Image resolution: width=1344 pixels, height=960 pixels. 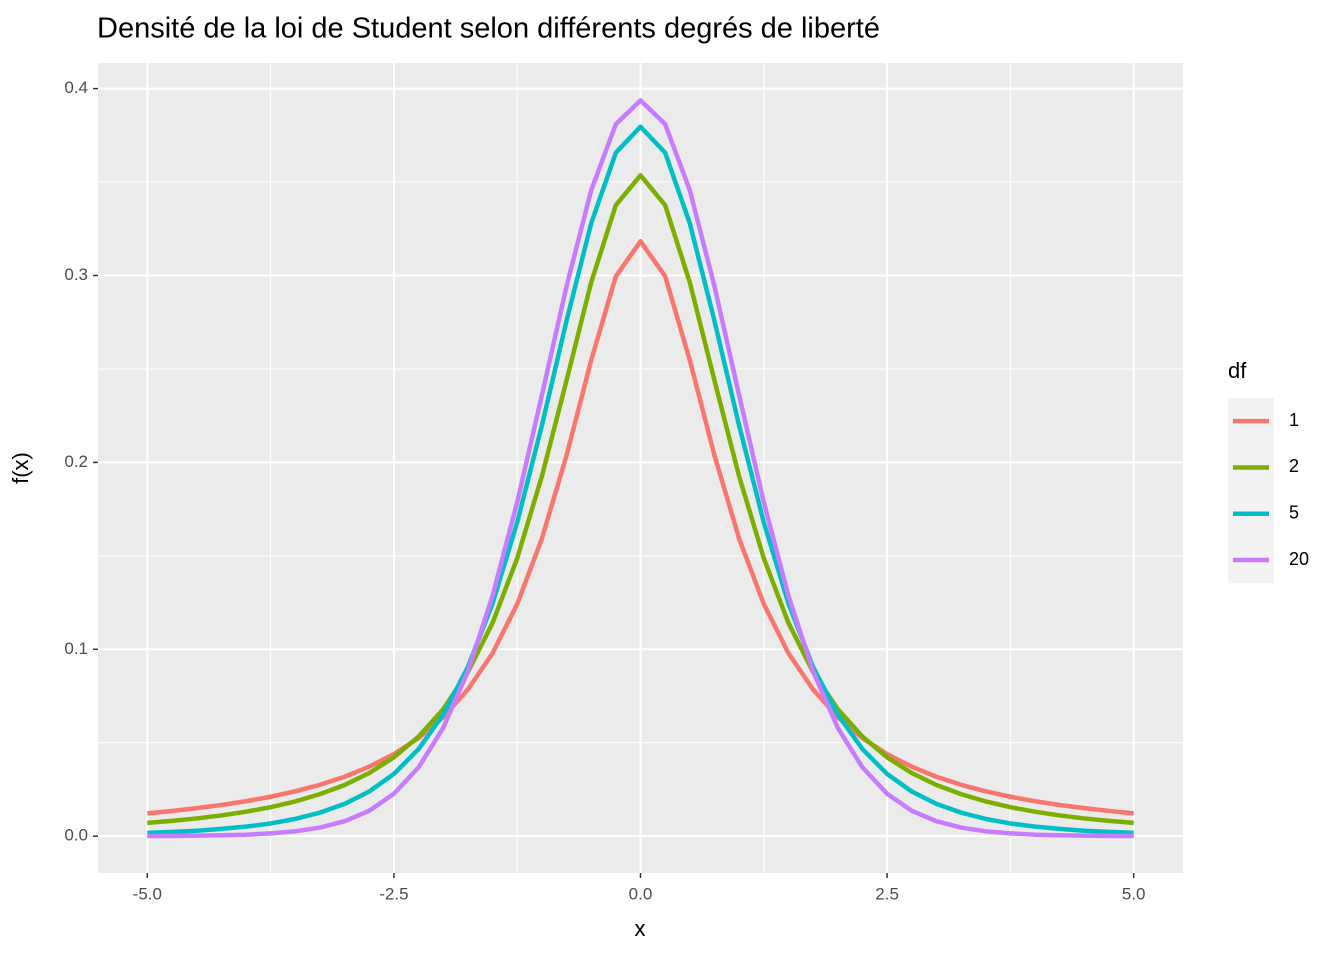 What do you see at coordinates (1294, 466) in the screenshot?
I see `legend-label: 2` at bounding box center [1294, 466].